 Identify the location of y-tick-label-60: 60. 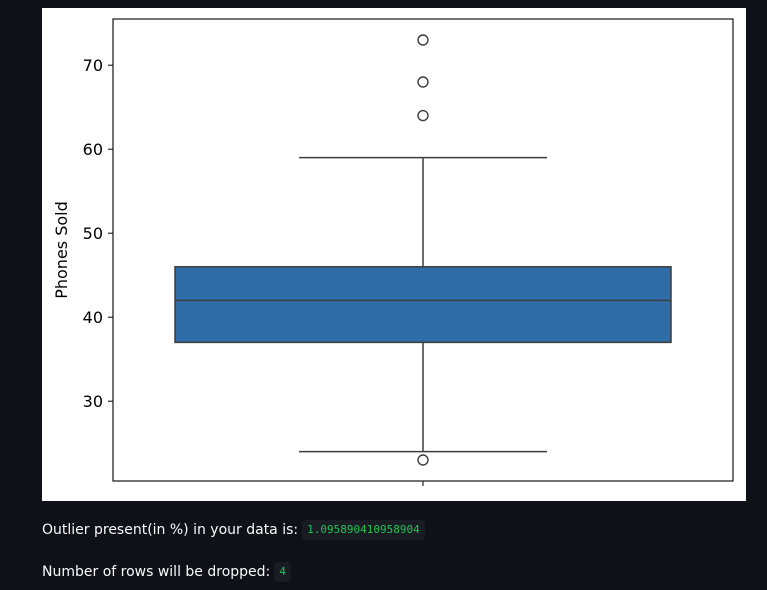
(93, 149).